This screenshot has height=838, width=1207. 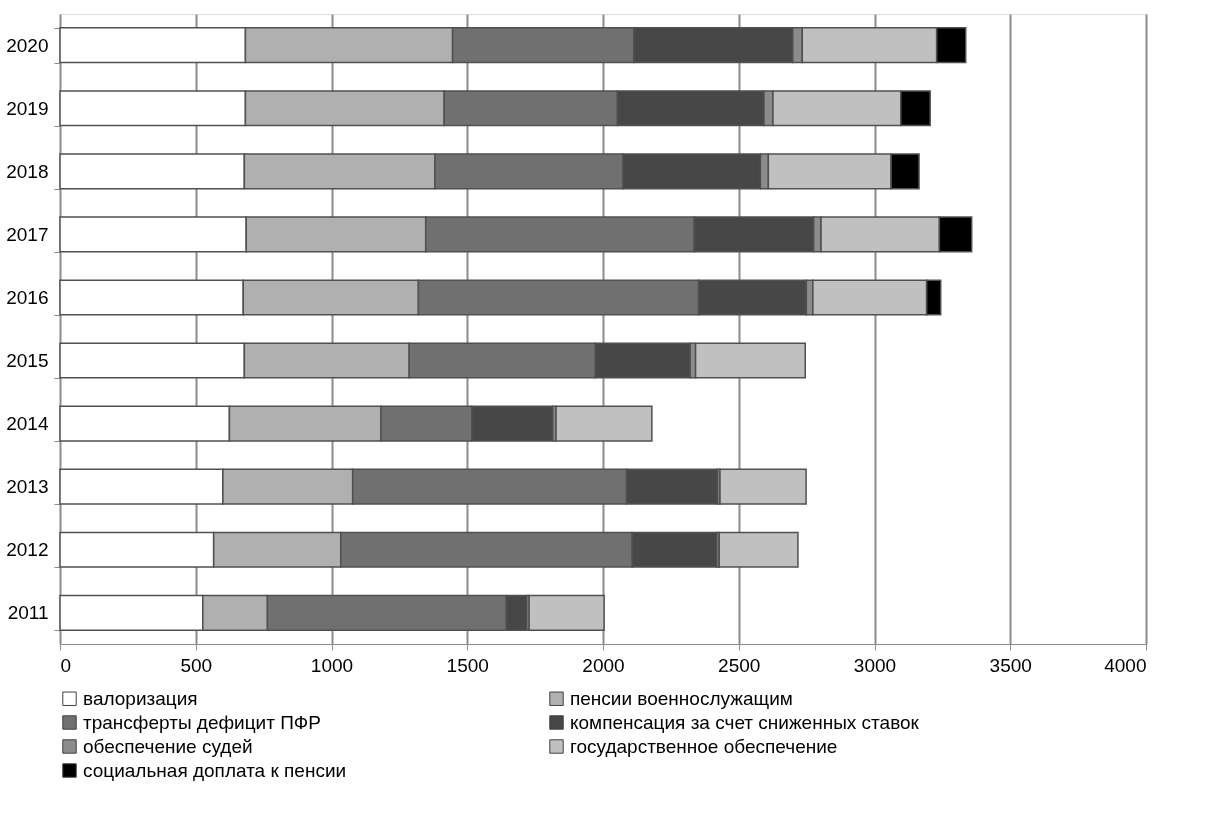 I want to click on legend-label: обеспечение судей, so click(x=168, y=746).